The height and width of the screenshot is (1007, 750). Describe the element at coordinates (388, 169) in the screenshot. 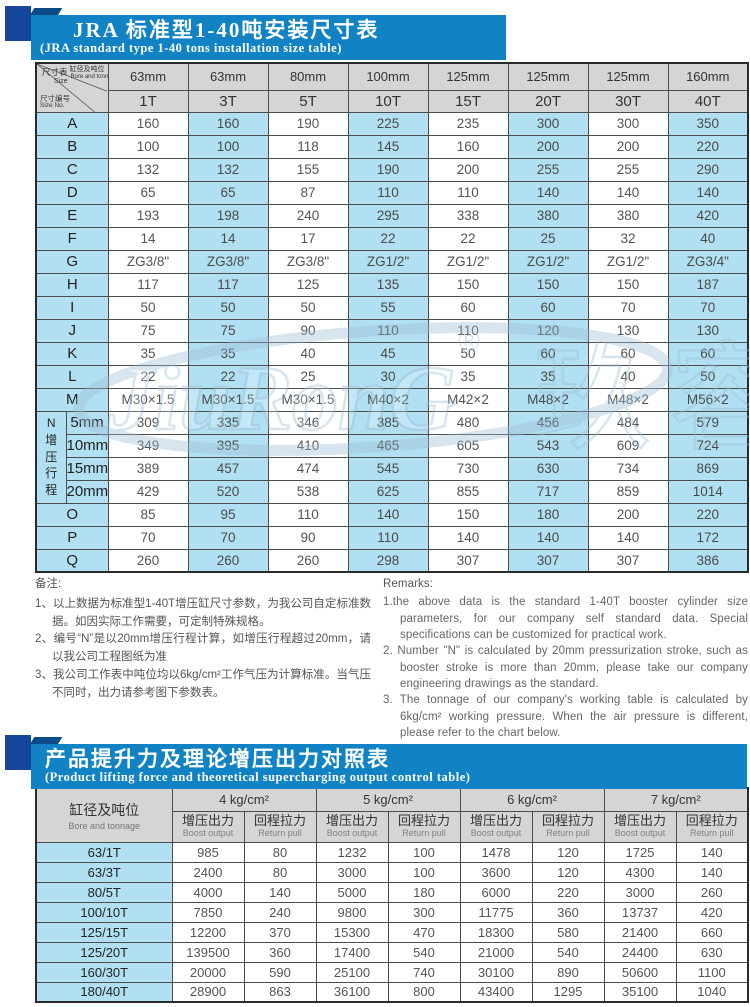

I see `table-cell: 190` at that location.